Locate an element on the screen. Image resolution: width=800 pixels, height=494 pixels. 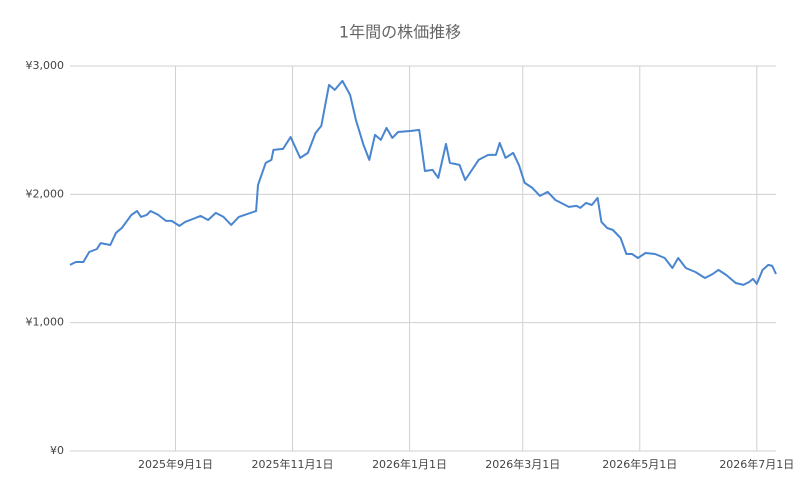
y-tick-label: ¥0 is located at coordinates (57, 450).